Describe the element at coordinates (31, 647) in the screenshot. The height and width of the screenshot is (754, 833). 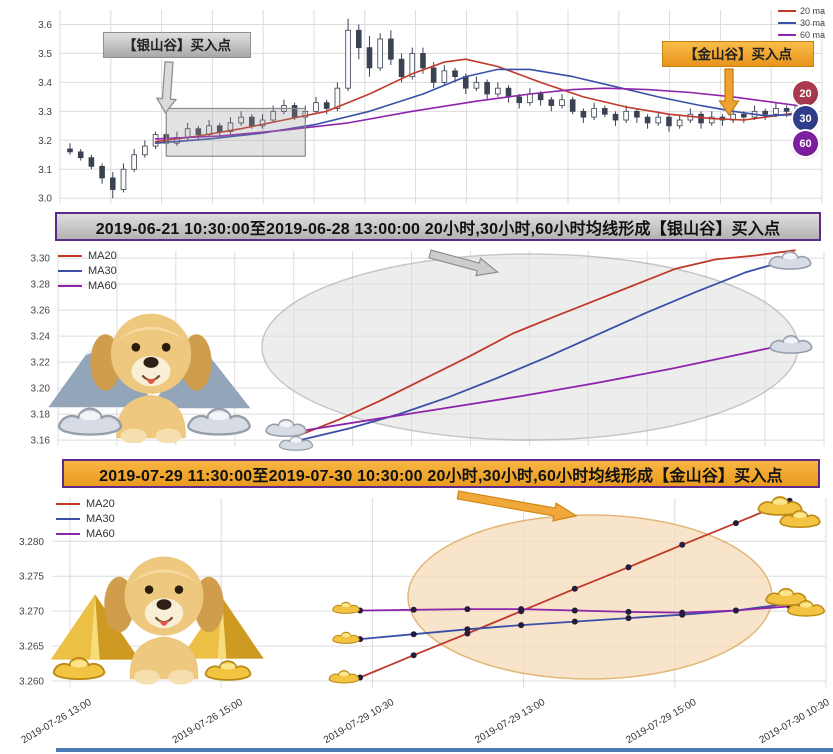
I see `y-tick-label: 3.265` at that location.